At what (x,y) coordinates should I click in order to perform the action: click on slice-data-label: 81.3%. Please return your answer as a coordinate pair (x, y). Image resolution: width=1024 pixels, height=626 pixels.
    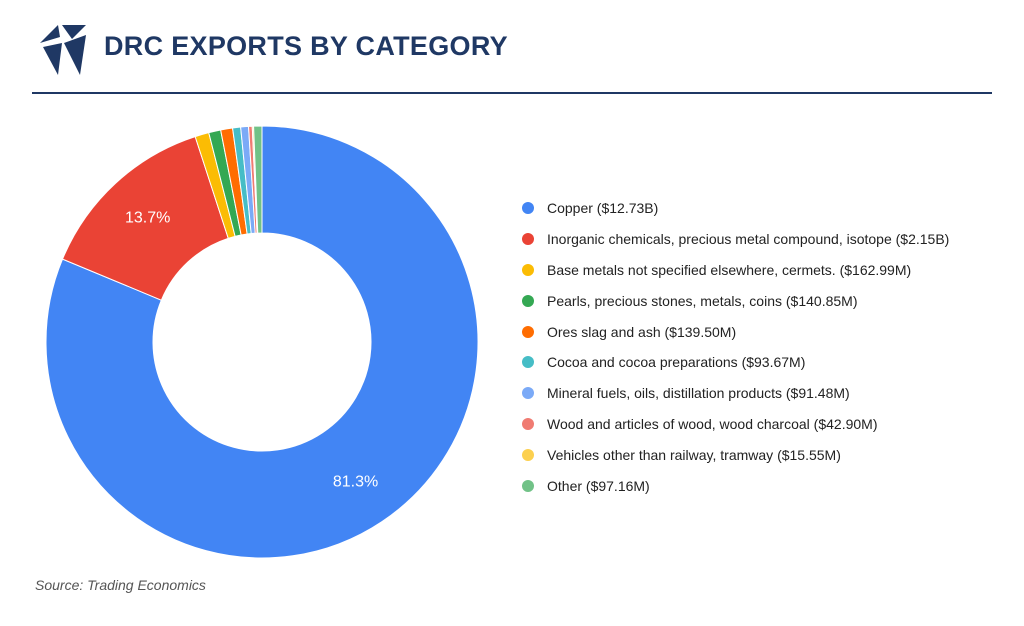
    Looking at the image, I should click on (355, 482).